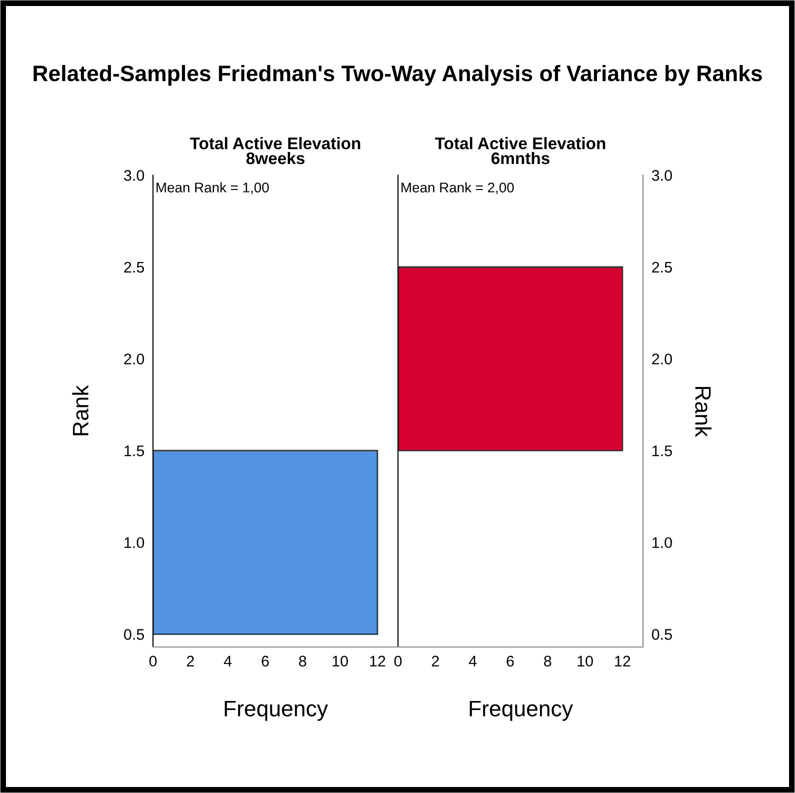 This screenshot has height=793, width=795. Describe the element at coordinates (398, 75) in the screenshot. I see `chart-title: Related-Samples Friedman's Two-Way Analysis of Variance by Ranks` at that location.